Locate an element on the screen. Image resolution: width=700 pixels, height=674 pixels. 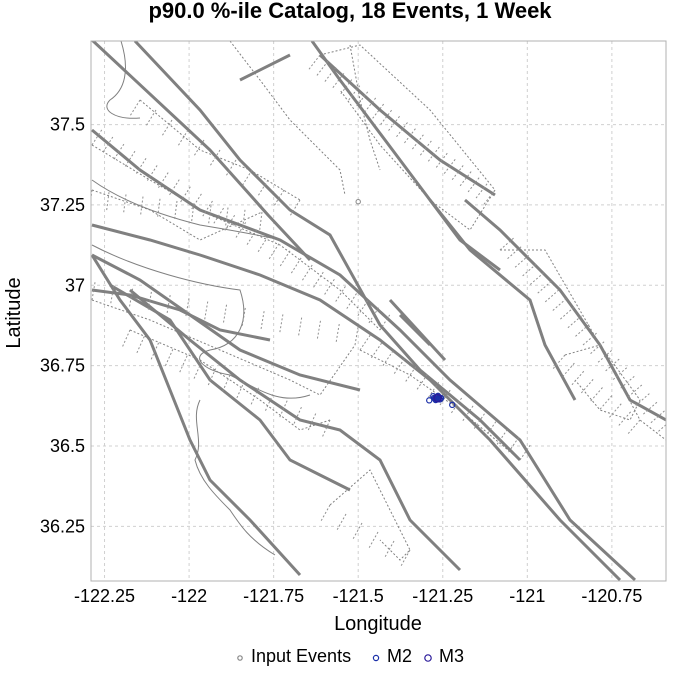
y-tick-label: 36.75 is located at coordinates (62, 366).